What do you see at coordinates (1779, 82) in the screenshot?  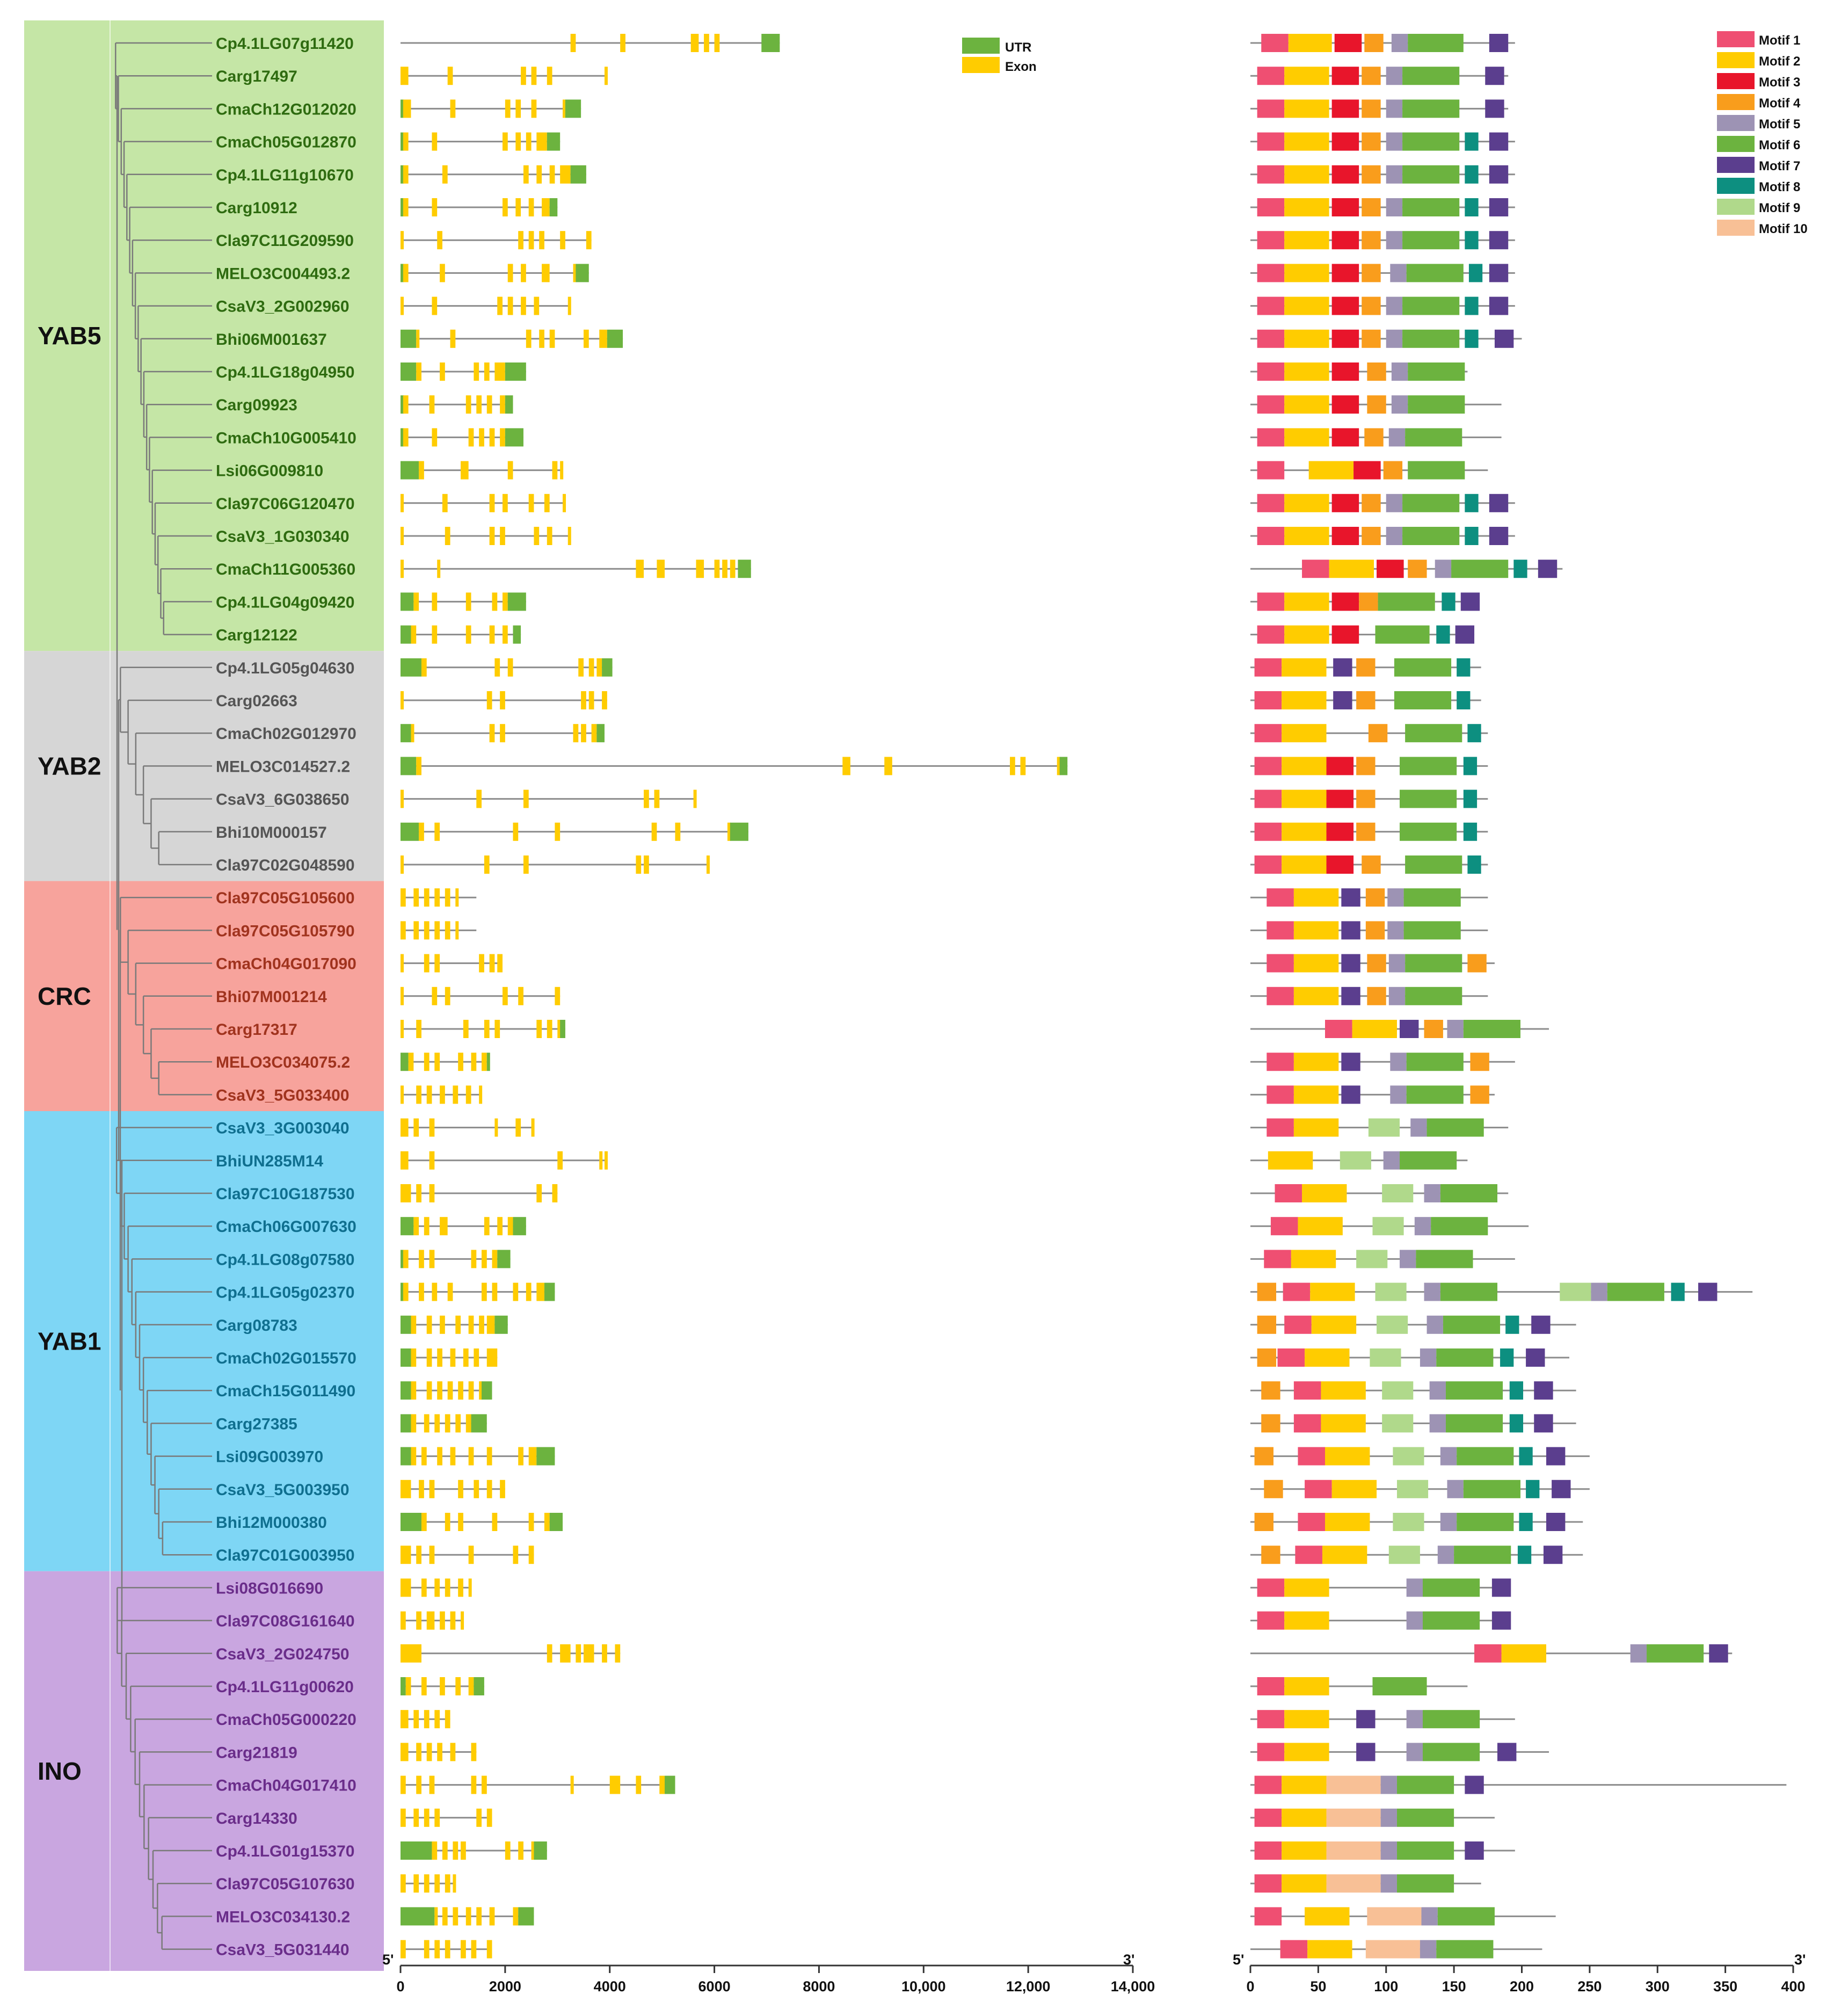 I see `motif-legend-label: Motif 3` at bounding box center [1779, 82].